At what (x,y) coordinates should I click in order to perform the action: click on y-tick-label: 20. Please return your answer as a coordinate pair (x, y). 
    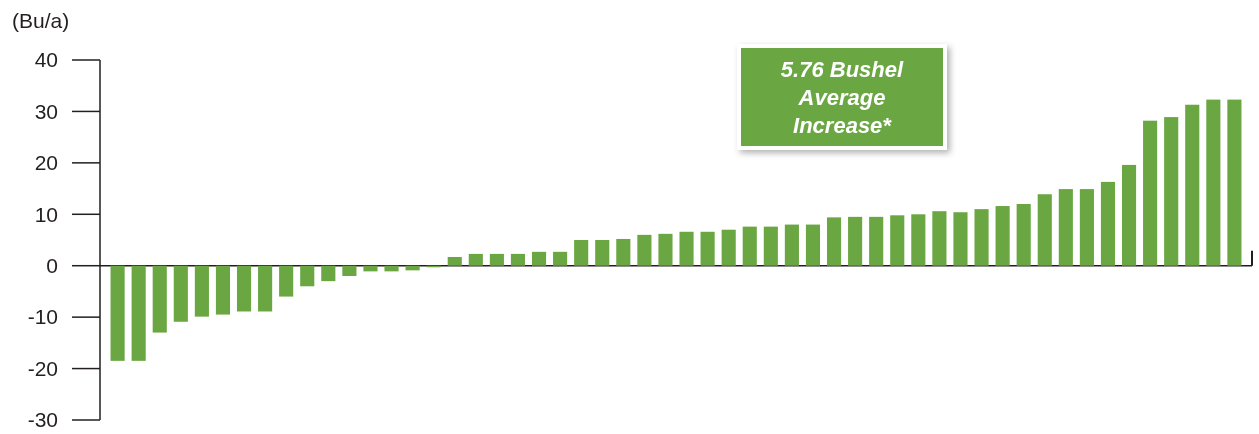
    Looking at the image, I should click on (46, 163).